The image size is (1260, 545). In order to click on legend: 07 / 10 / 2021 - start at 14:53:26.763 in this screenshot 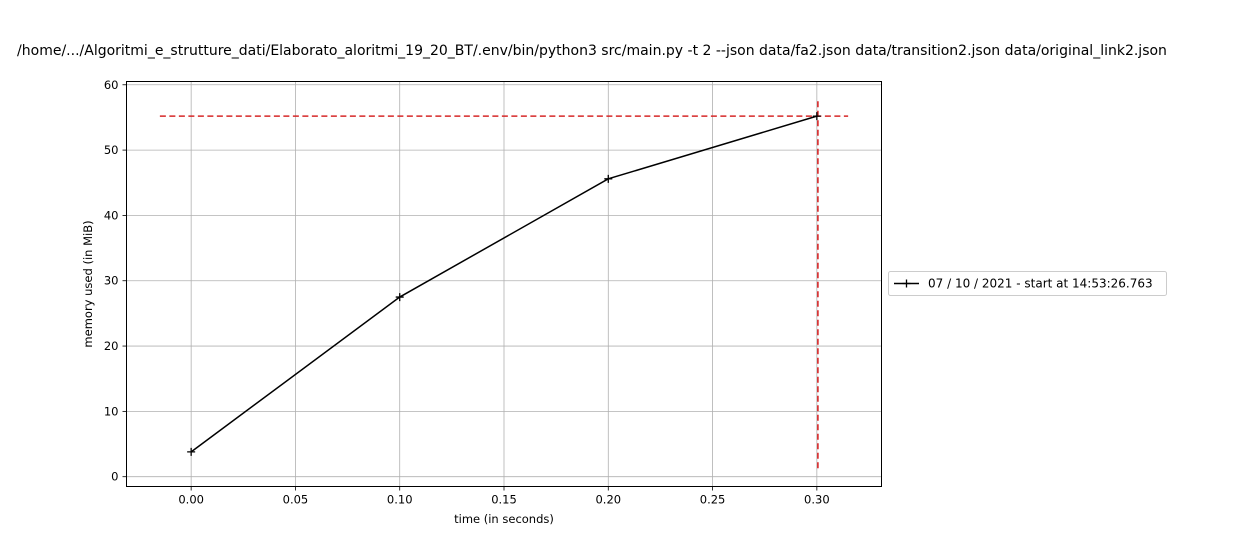, I will do `click(1027, 283)`.